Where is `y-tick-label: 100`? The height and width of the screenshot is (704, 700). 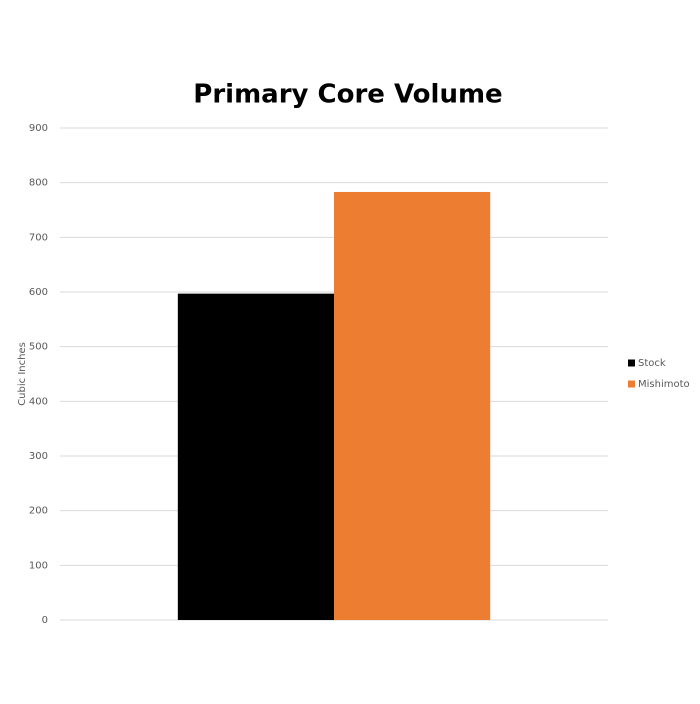
y-tick-label: 100 is located at coordinates (38, 565).